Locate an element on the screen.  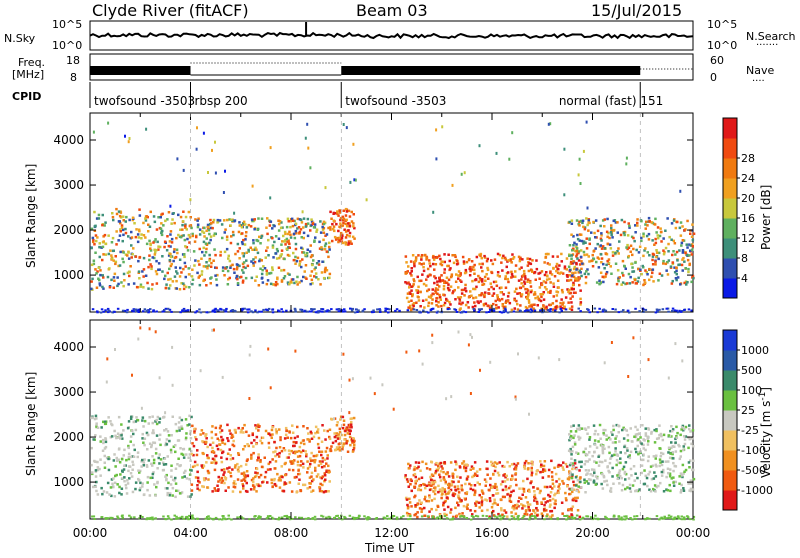
scatter-point-1930 is located at coordinates (604, 481).